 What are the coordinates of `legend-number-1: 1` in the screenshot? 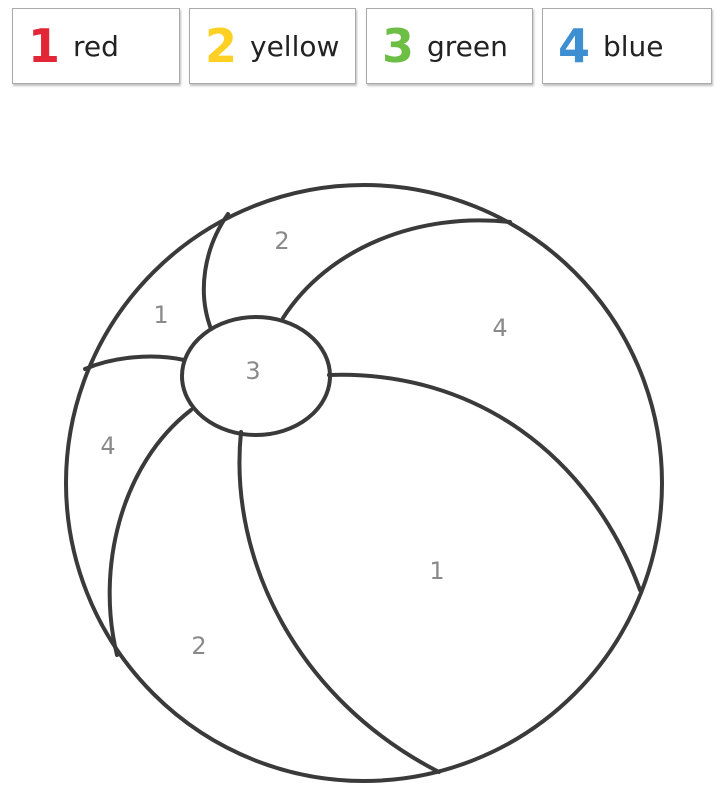 It's located at (43, 46).